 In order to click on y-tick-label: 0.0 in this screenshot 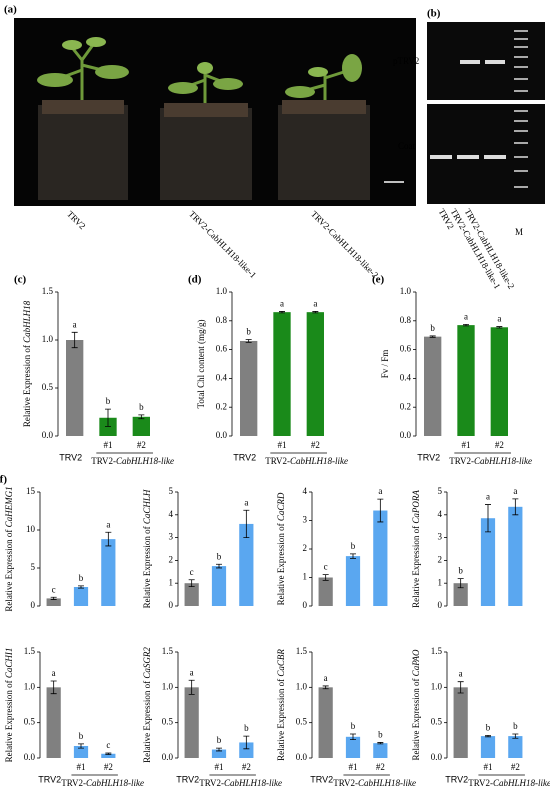, I will do `click(302, 757)`.